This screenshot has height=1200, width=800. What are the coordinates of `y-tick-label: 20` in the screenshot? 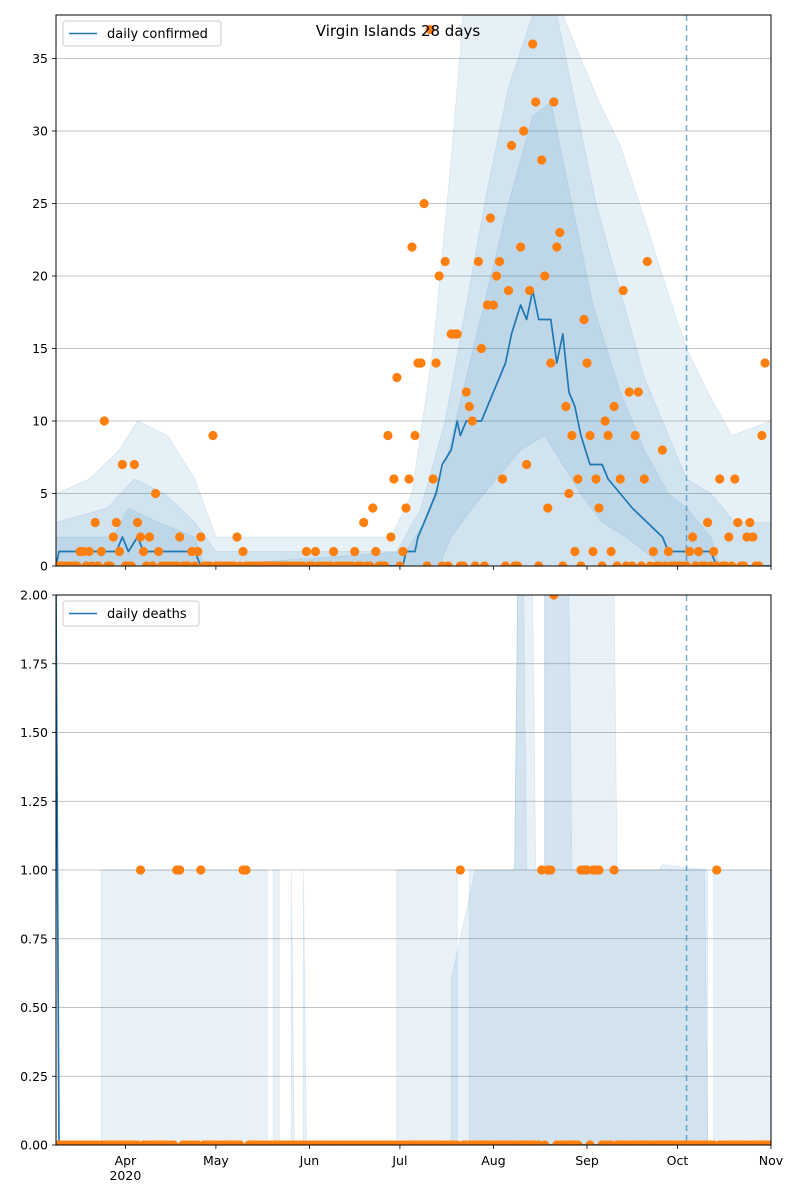 It's located at (40, 276).